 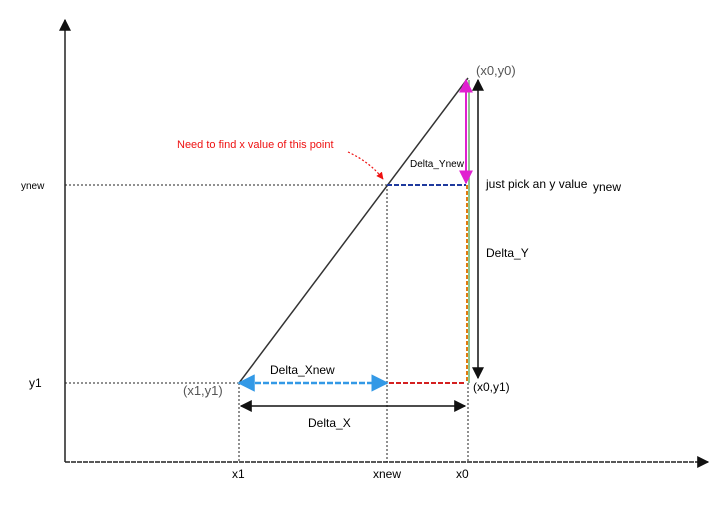 I want to click on point-top-label: (x0,y0), so click(x=496, y=70).